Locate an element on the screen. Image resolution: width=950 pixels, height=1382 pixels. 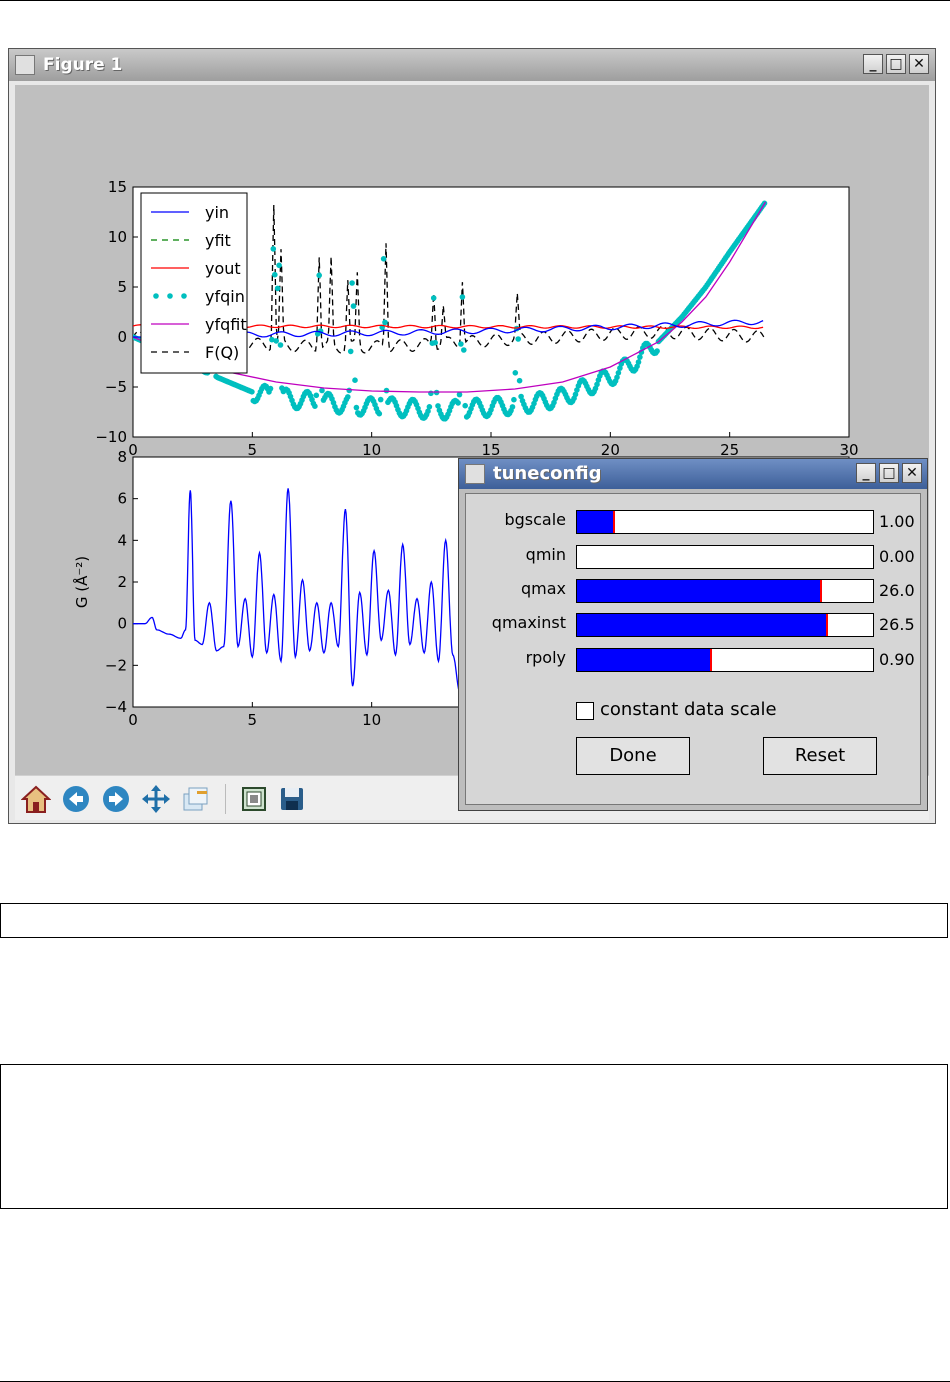
slider-qmin is located at coordinates (725, 557).